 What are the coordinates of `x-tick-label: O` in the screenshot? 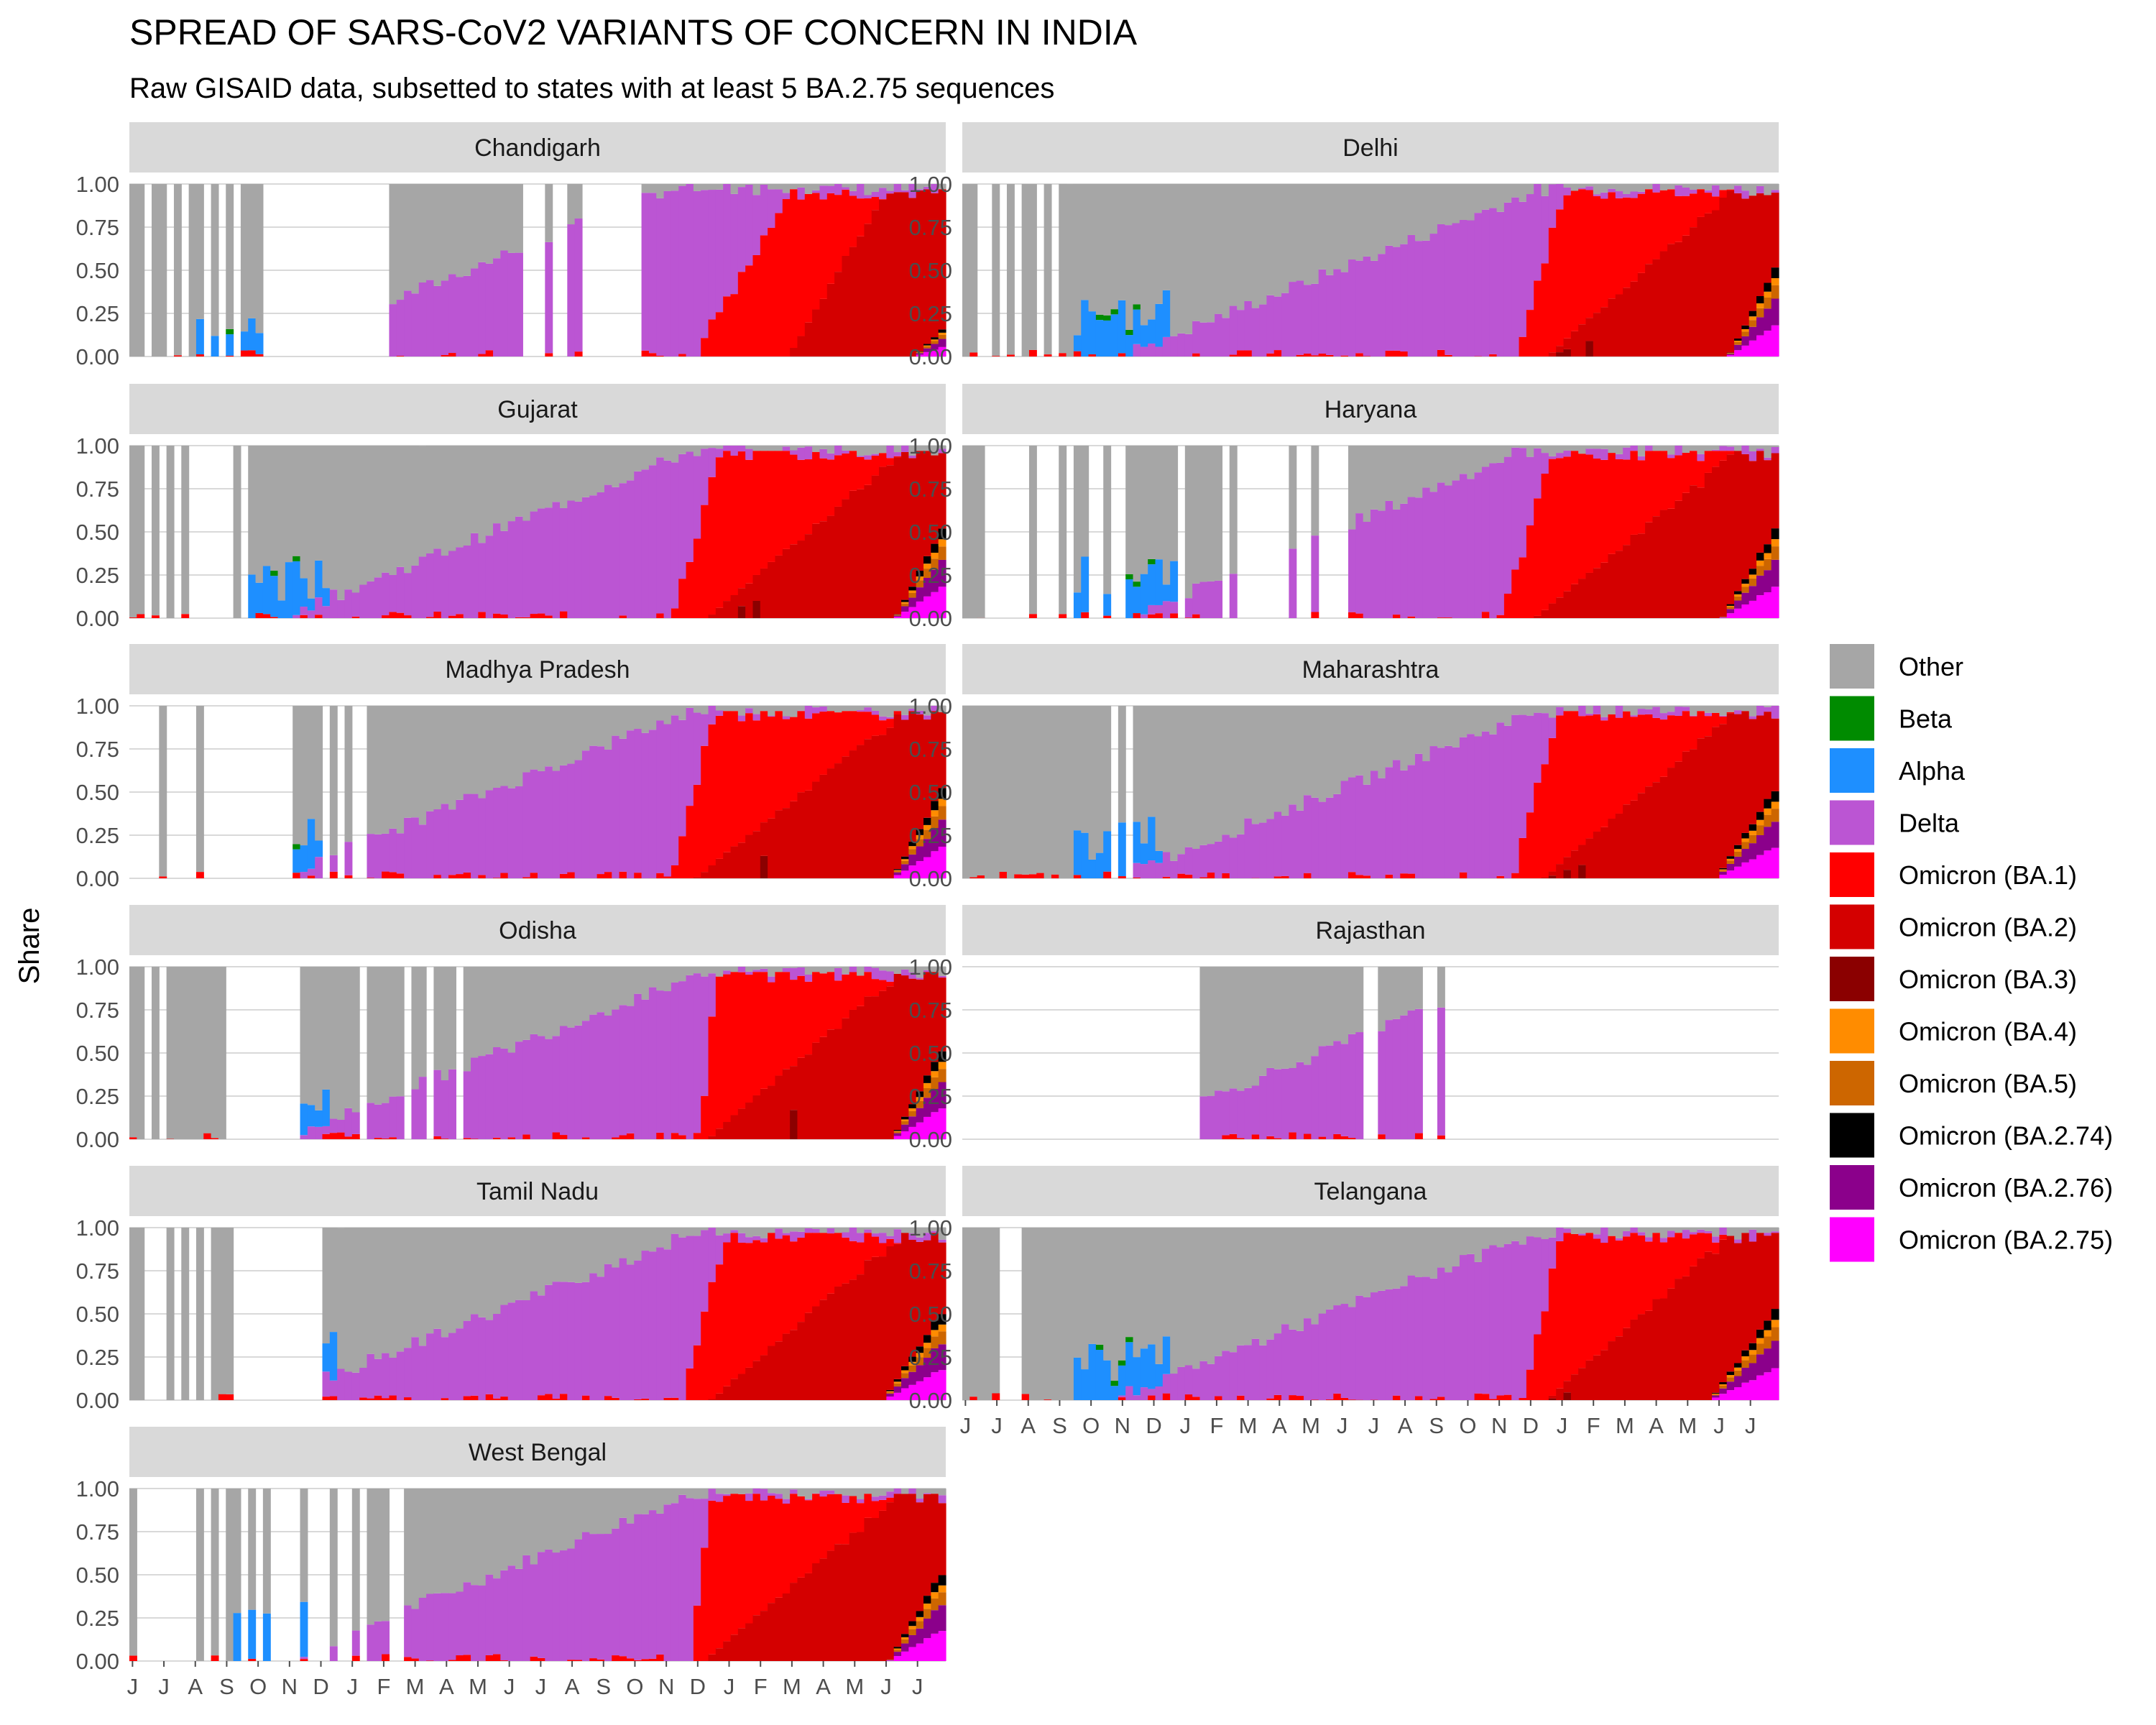 It's located at (634, 1686).